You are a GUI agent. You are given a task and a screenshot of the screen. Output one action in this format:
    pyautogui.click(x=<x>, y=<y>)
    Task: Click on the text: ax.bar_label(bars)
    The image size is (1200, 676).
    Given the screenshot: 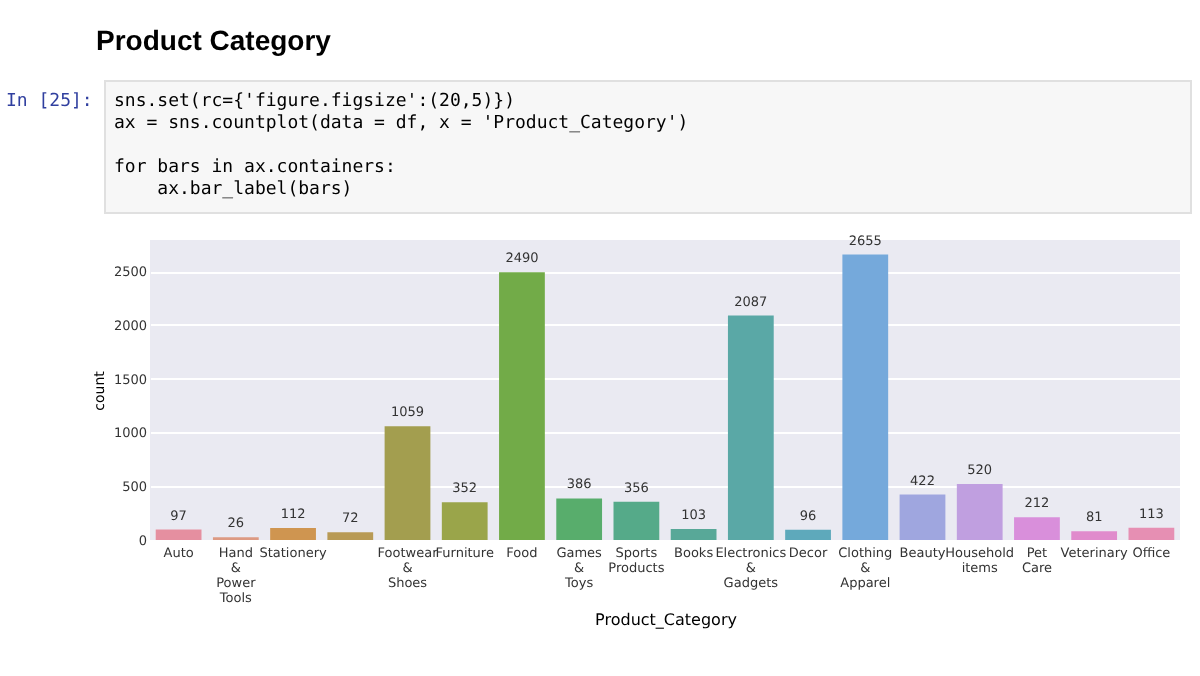 What is the action you would take?
    pyautogui.click(x=255, y=191)
    